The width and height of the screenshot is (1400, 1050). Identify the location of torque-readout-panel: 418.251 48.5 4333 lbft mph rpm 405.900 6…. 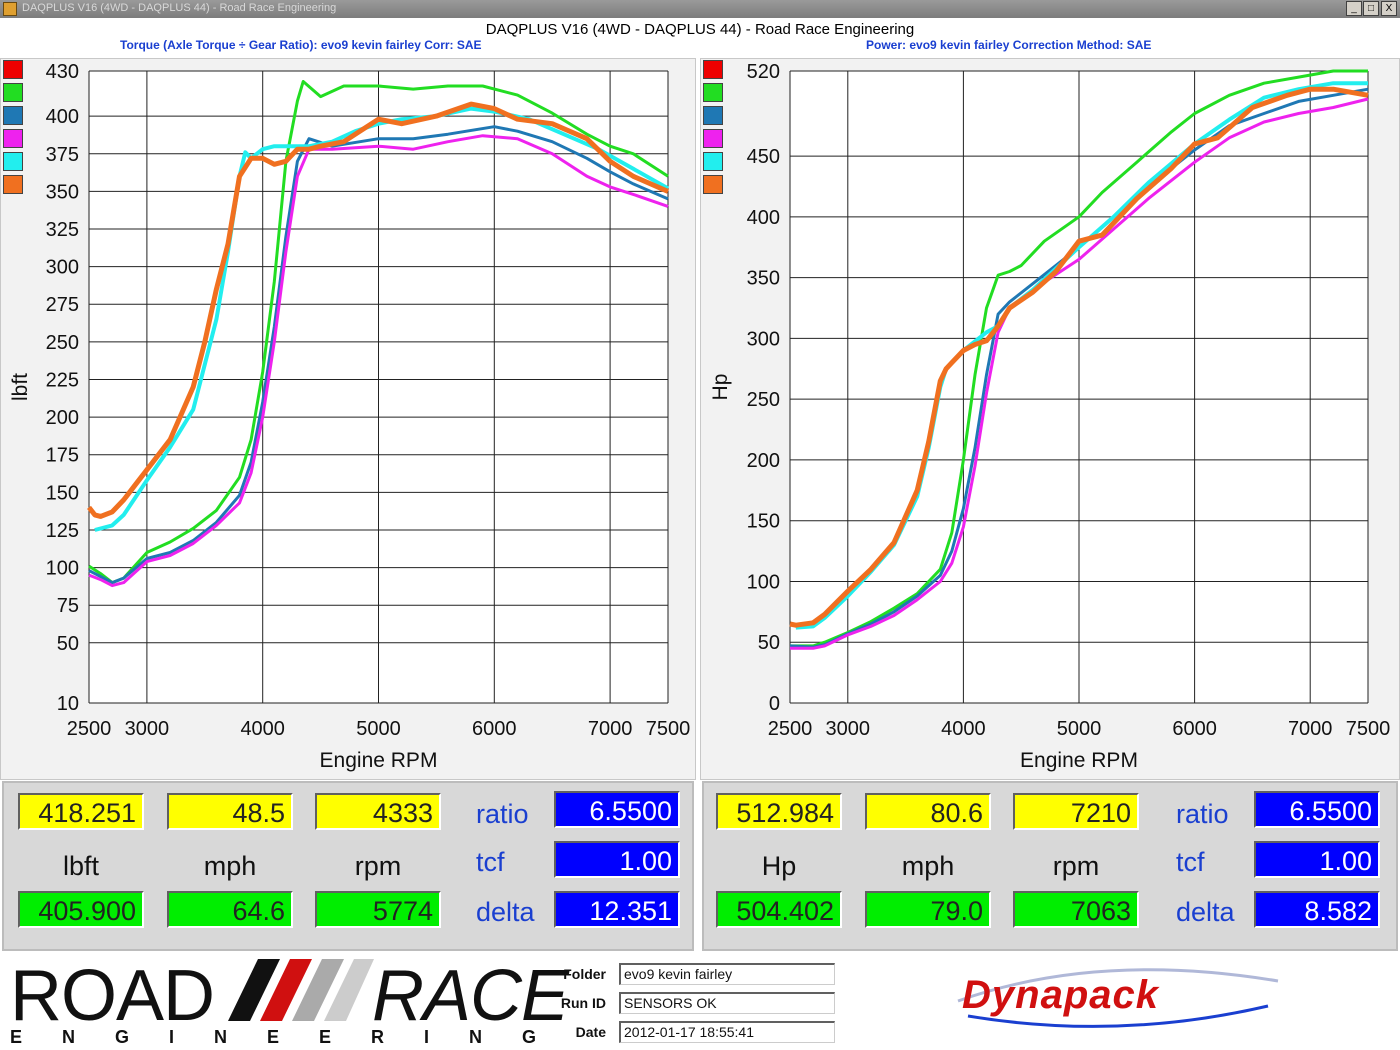
(348, 866).